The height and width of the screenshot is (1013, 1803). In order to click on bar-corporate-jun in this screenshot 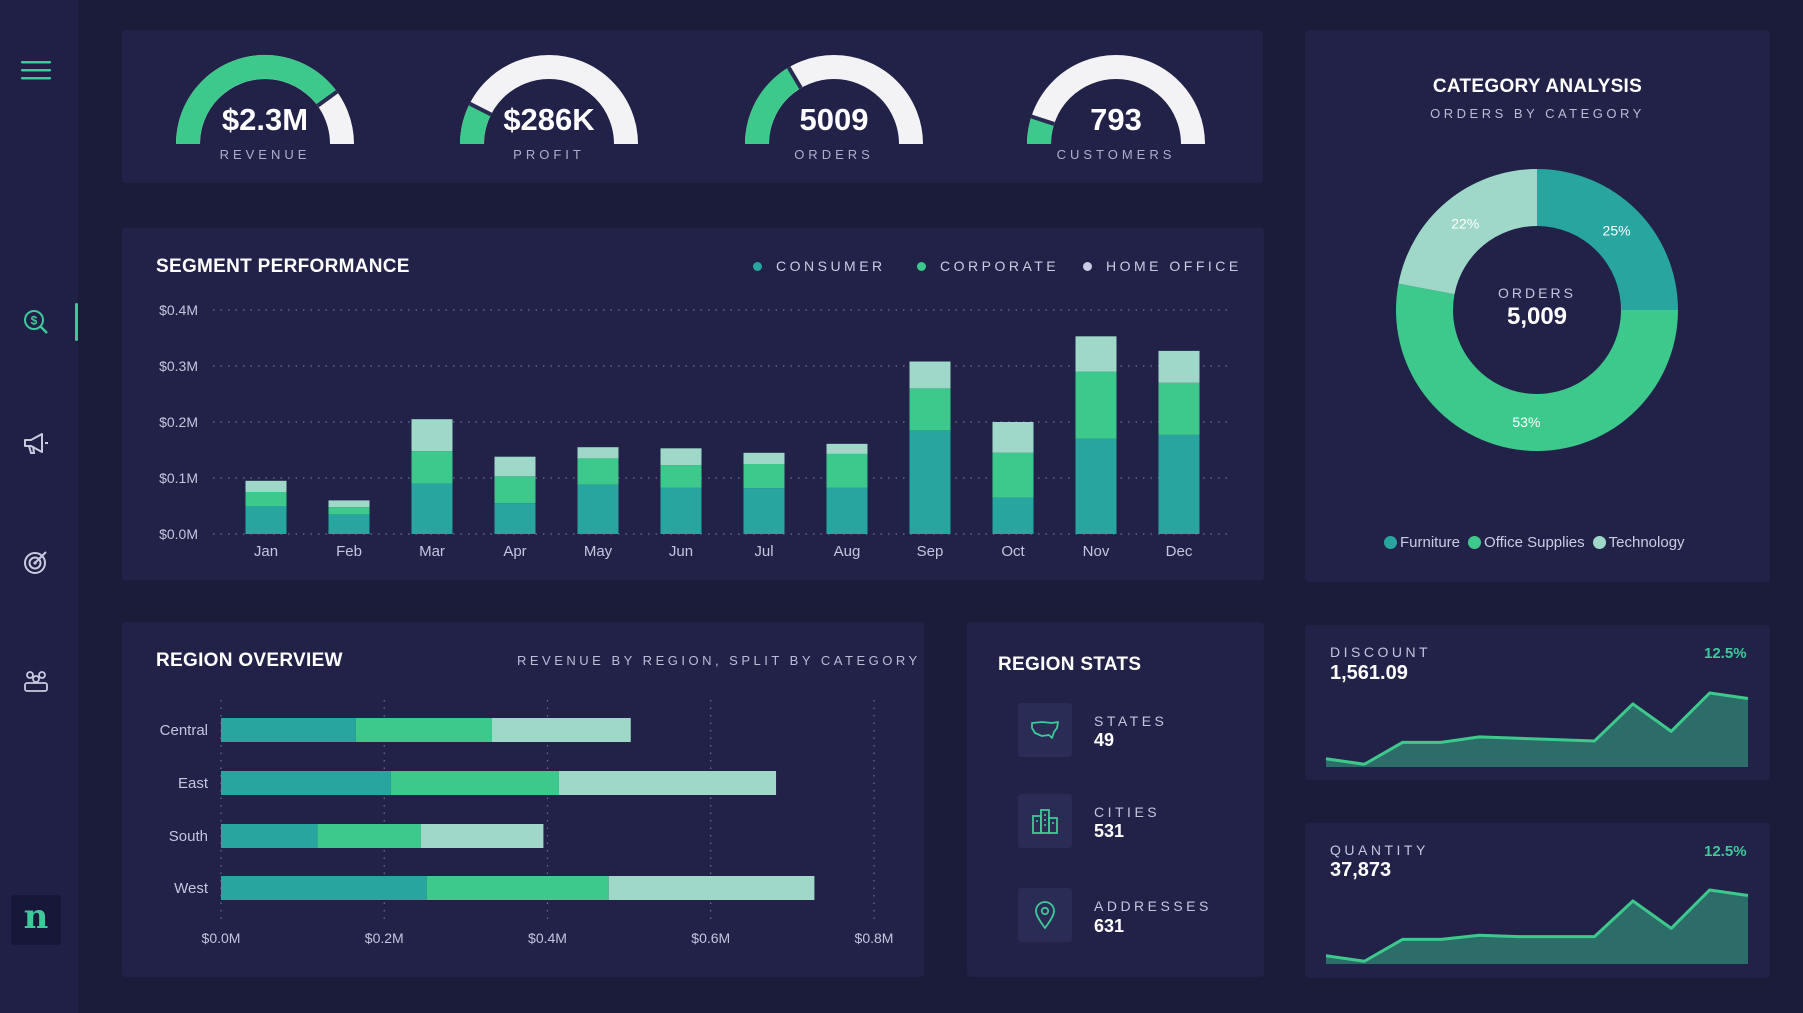, I will do `click(681, 476)`.